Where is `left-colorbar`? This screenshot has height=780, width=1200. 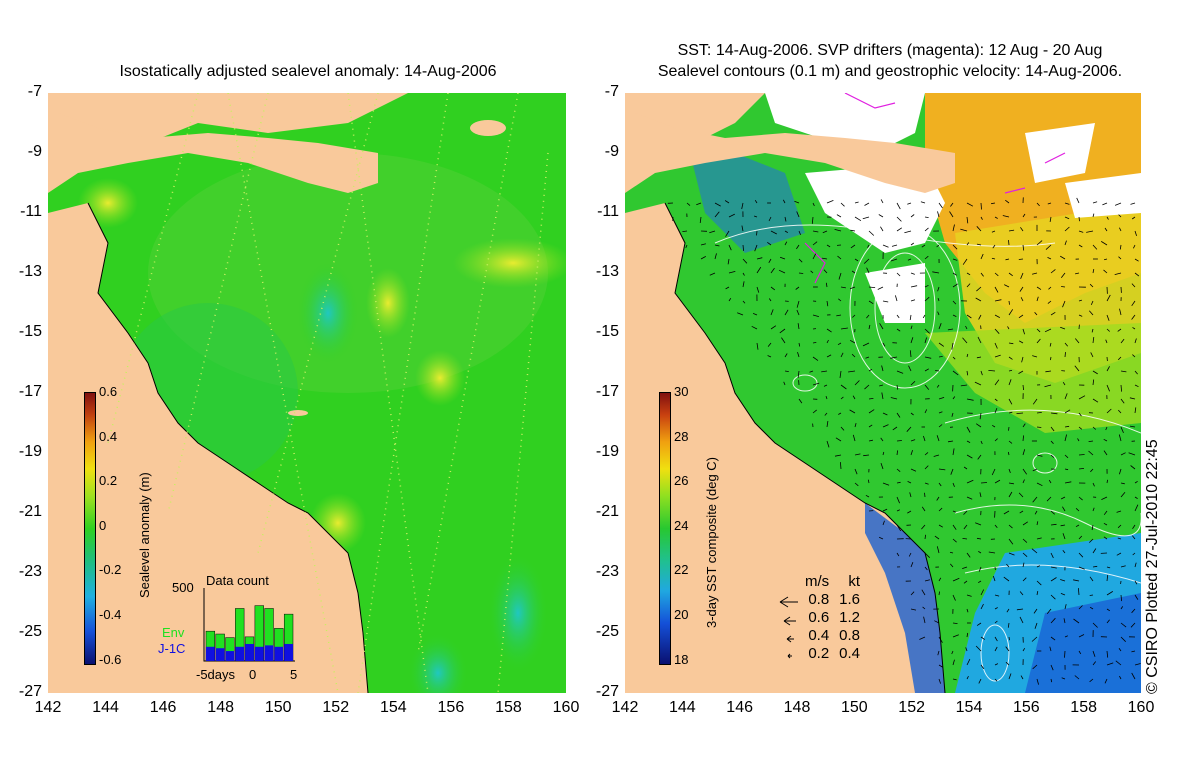
left-colorbar is located at coordinates (90, 528).